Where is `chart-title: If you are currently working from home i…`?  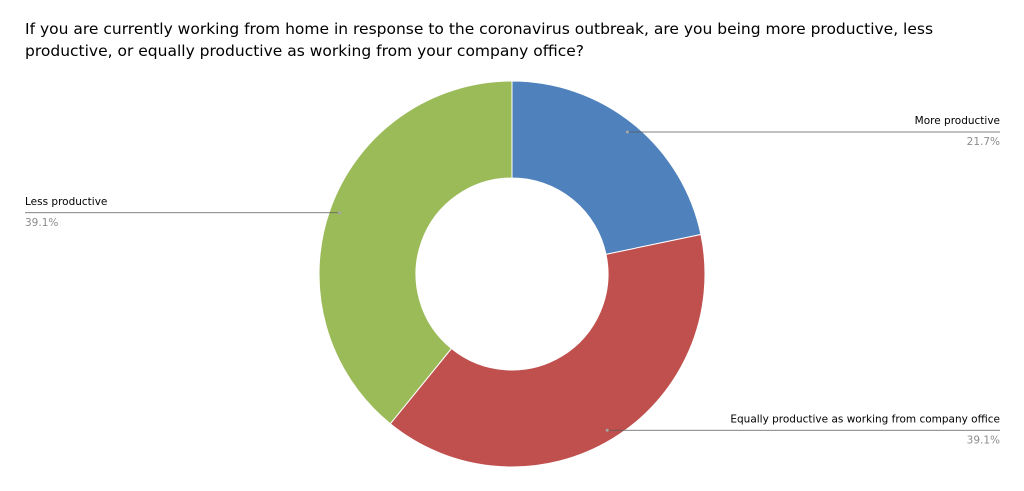 chart-title: If you are currently working from home i… is located at coordinates (479, 40).